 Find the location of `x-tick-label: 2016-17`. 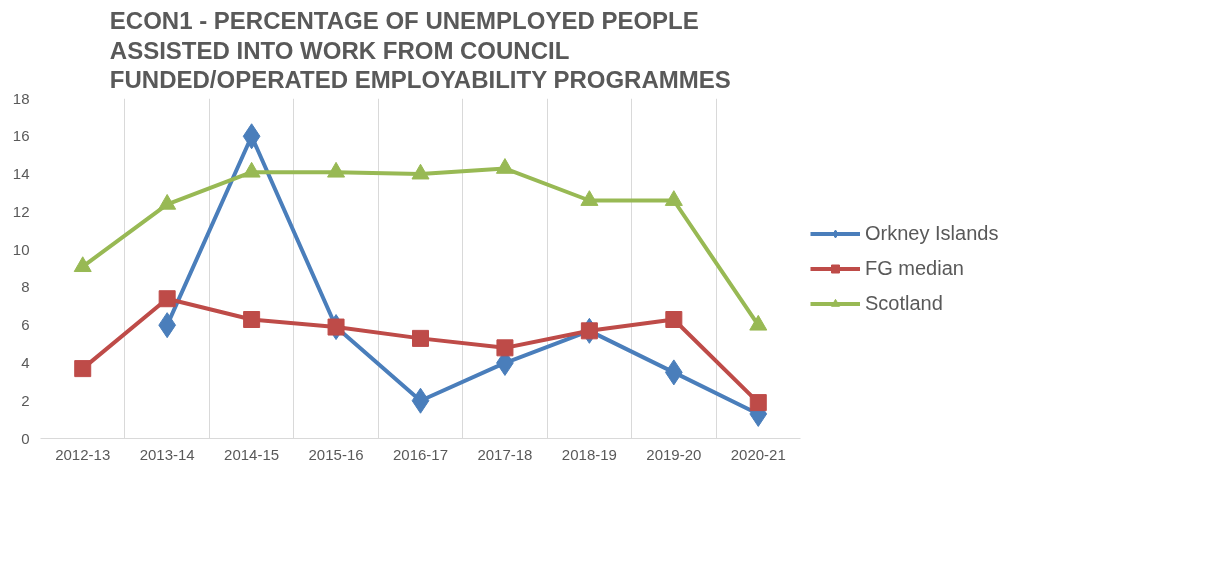

x-tick-label: 2016-17 is located at coordinates (420, 454).